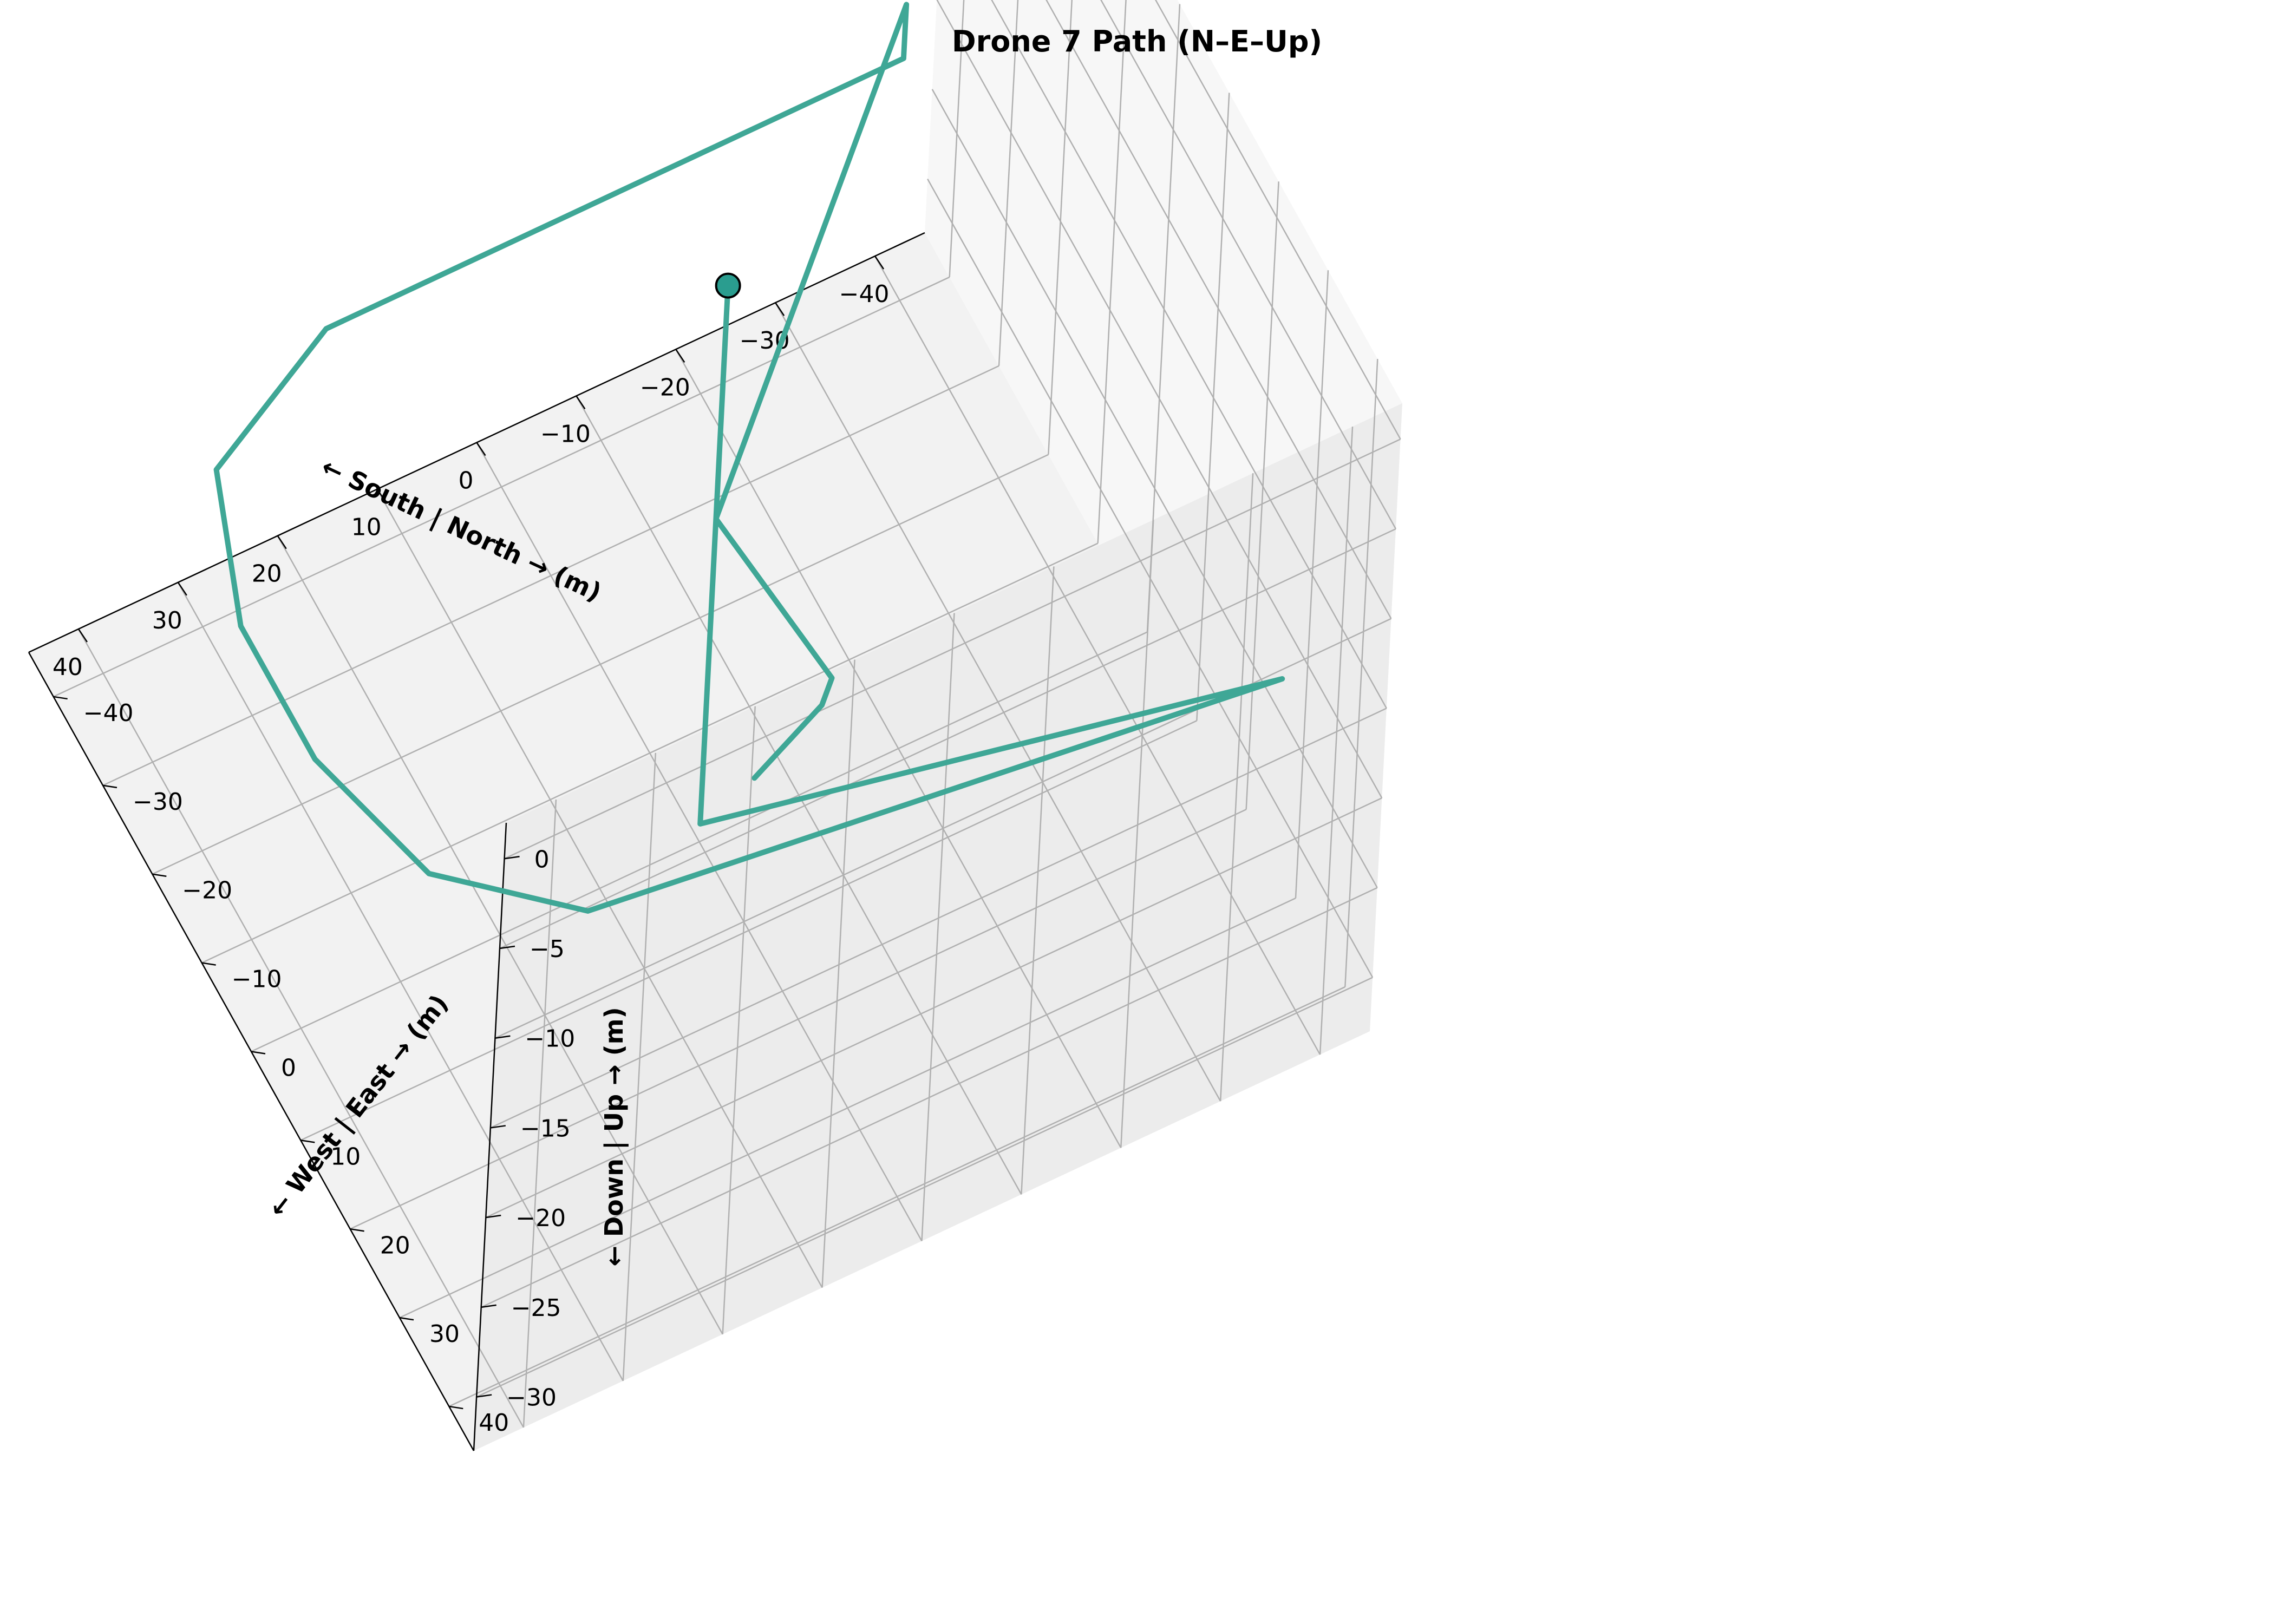 This screenshot has width=2274, height=1624. What do you see at coordinates (158, 802) in the screenshot?
I see `y-tick-label: −30` at bounding box center [158, 802].